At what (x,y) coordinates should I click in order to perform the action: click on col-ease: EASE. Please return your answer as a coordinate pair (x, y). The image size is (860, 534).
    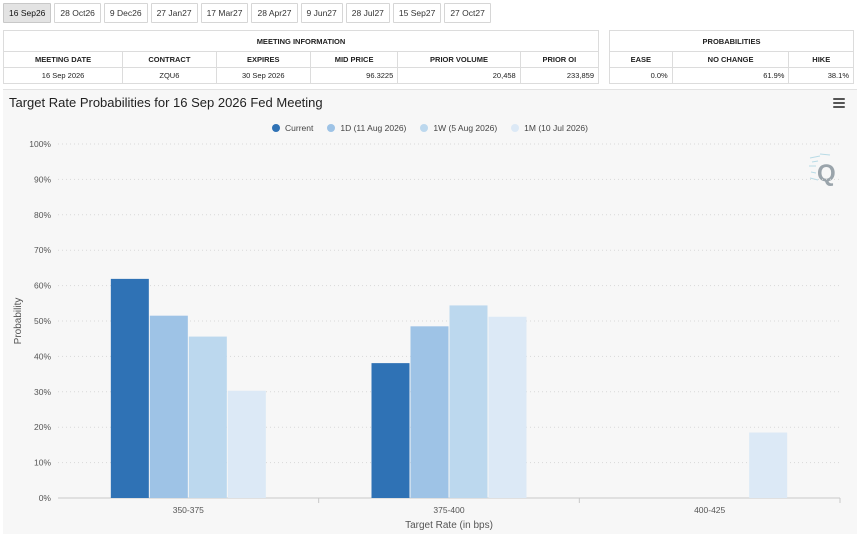
    Looking at the image, I should click on (641, 59).